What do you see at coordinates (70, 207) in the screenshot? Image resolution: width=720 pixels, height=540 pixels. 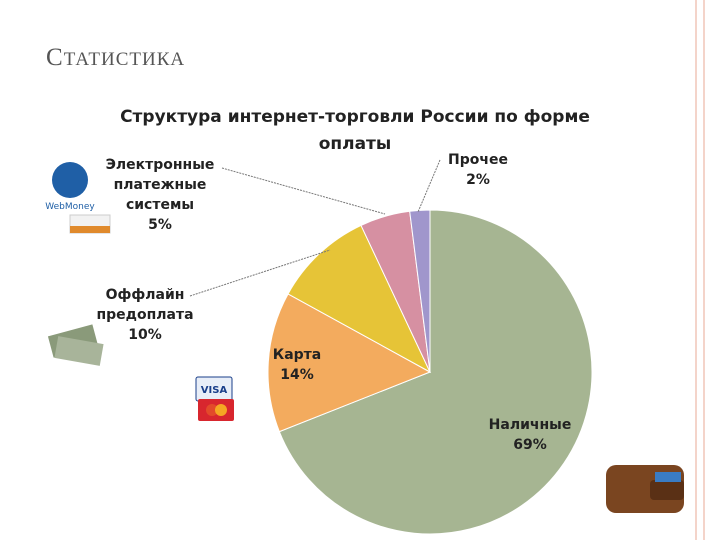 I see `svg-text: WebMoney` at bounding box center [70, 207].